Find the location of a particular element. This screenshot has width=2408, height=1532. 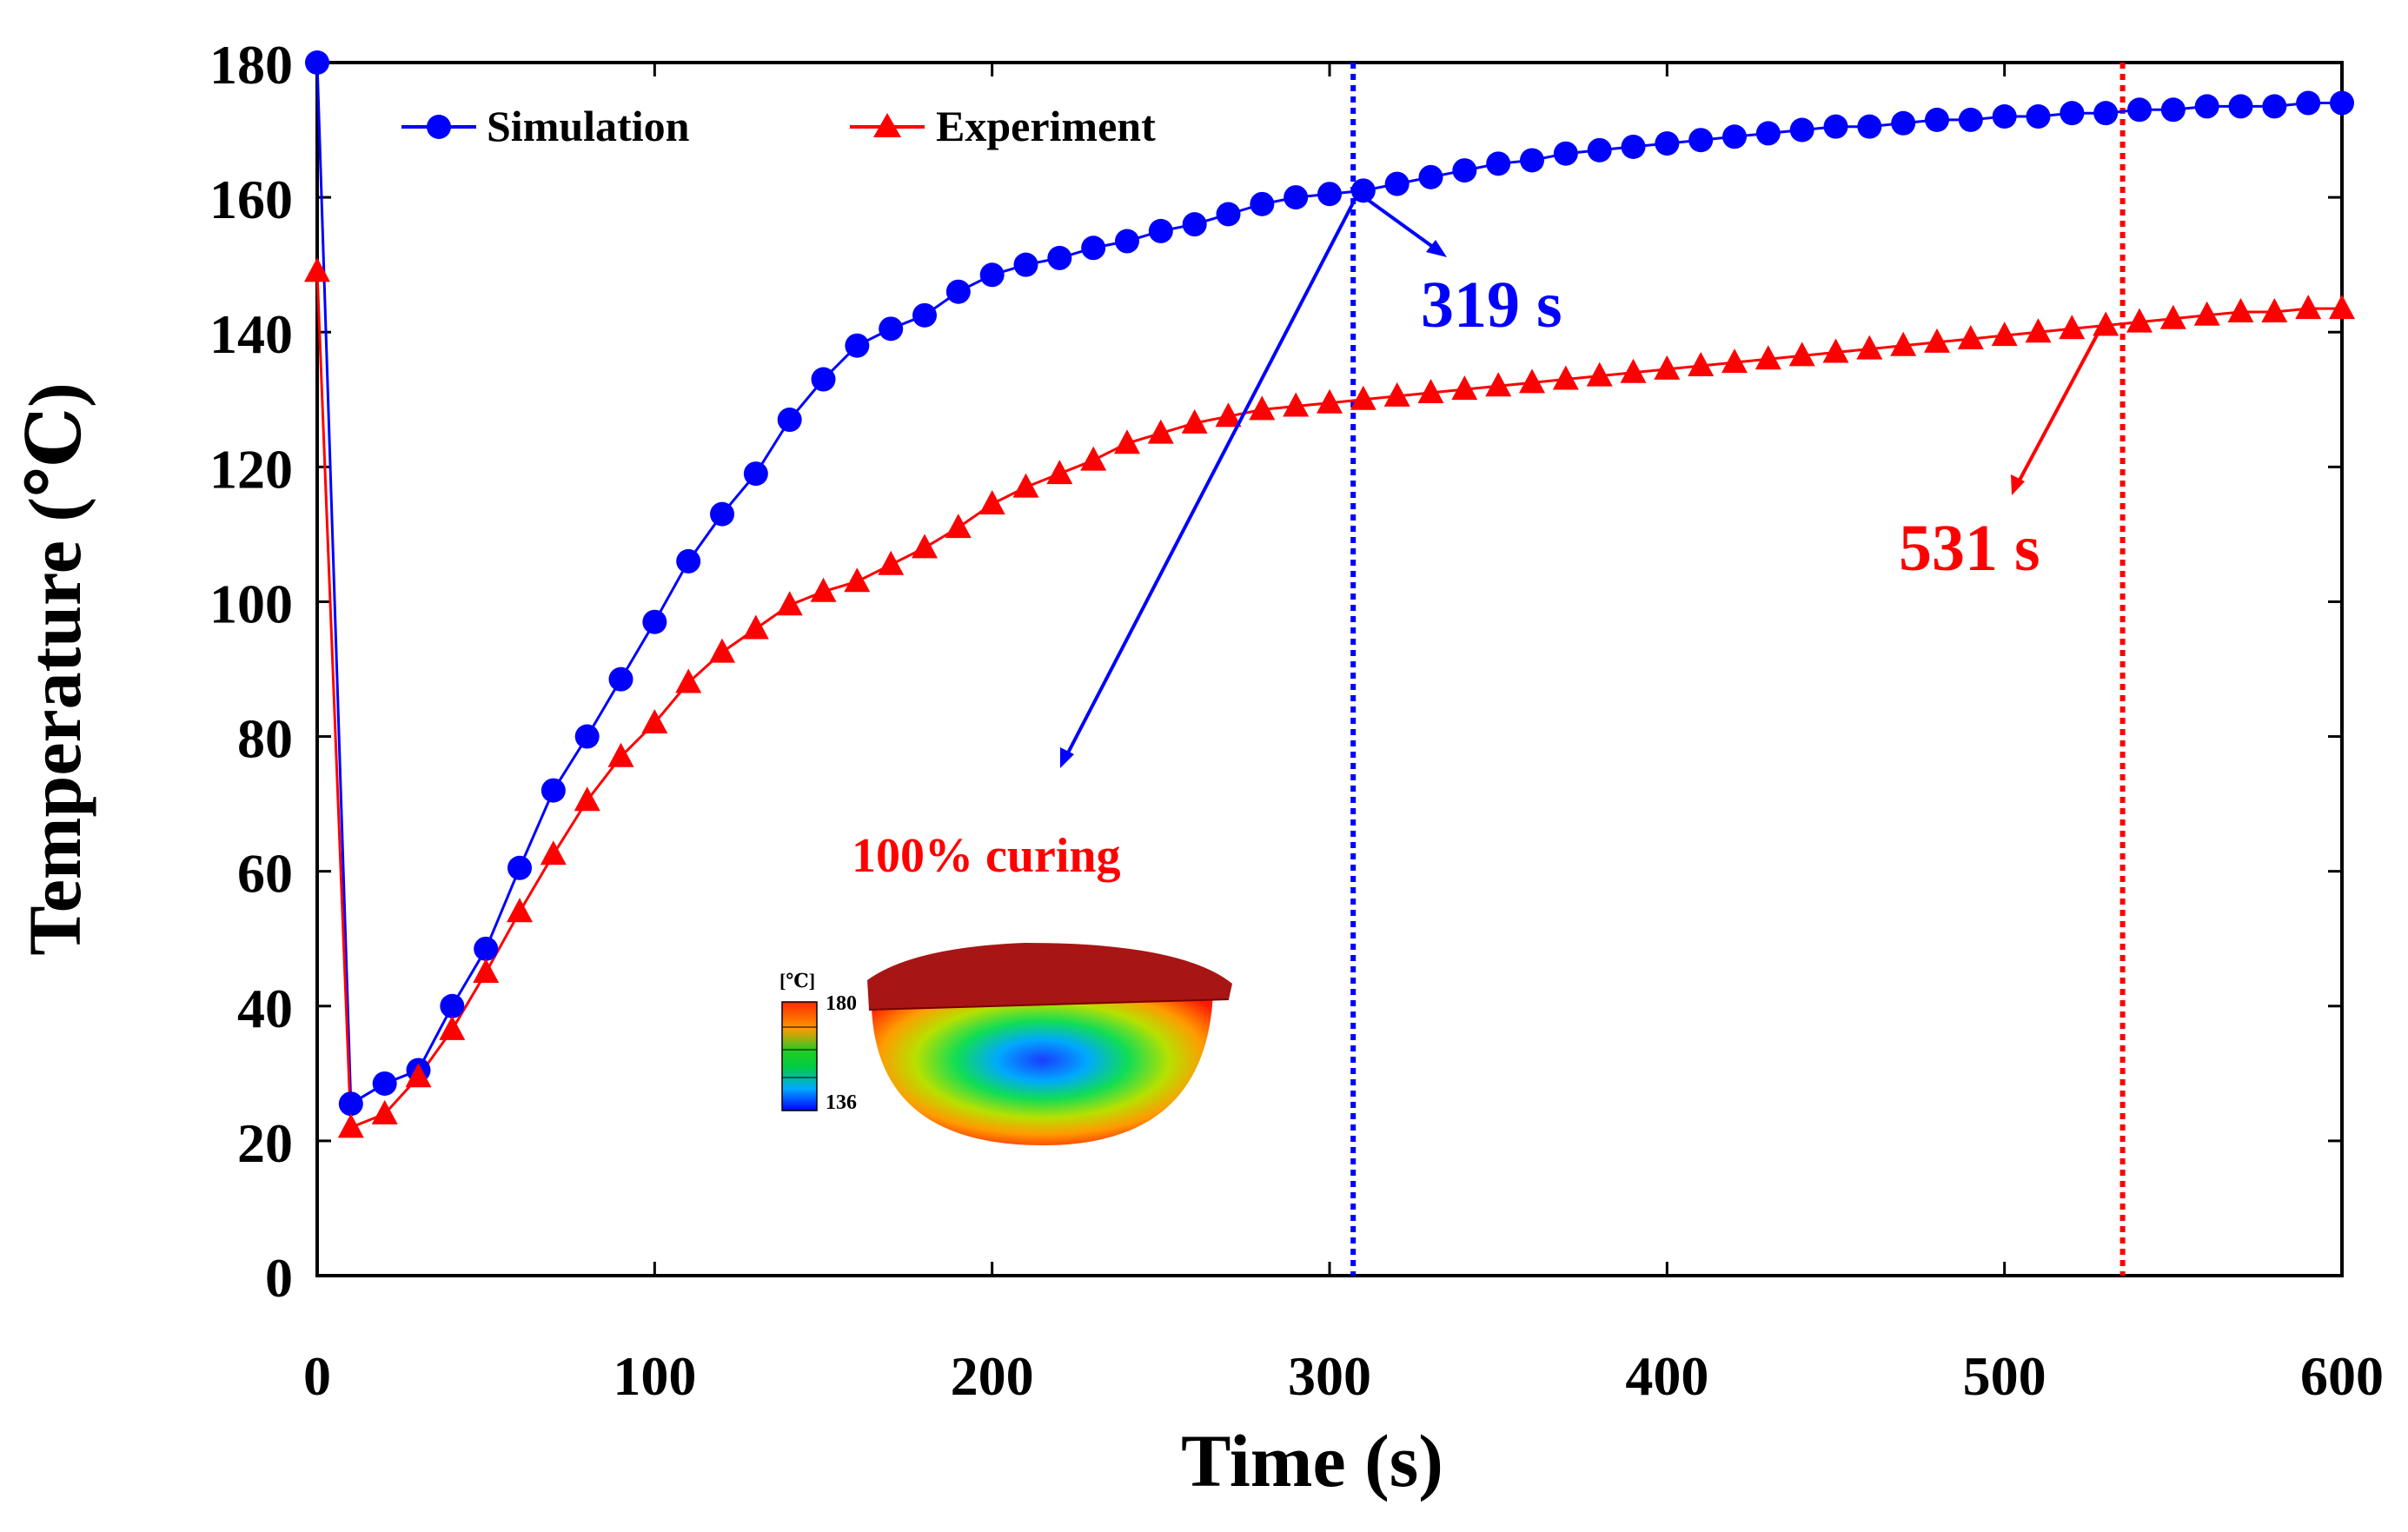

inset-bowl-body is located at coordinates (1042, 1068).